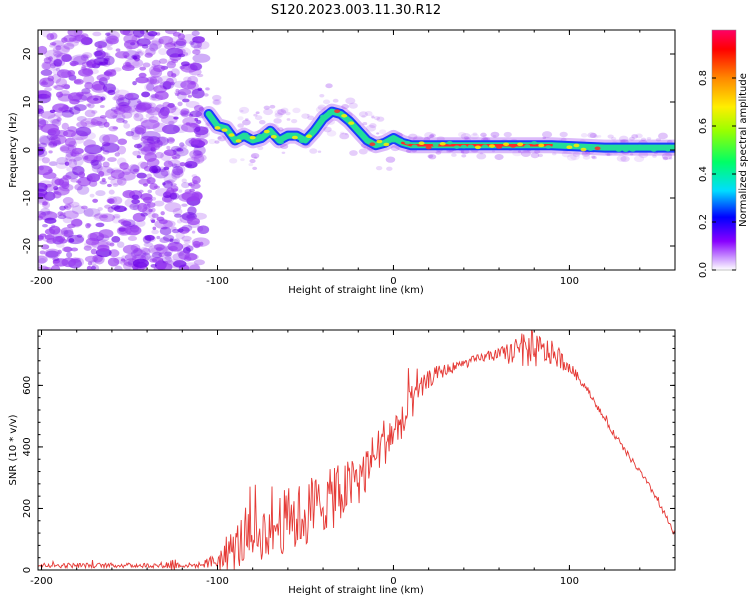  What do you see at coordinates (27, 150) in the screenshot?
I see `y-tick-label: 0` at bounding box center [27, 150].